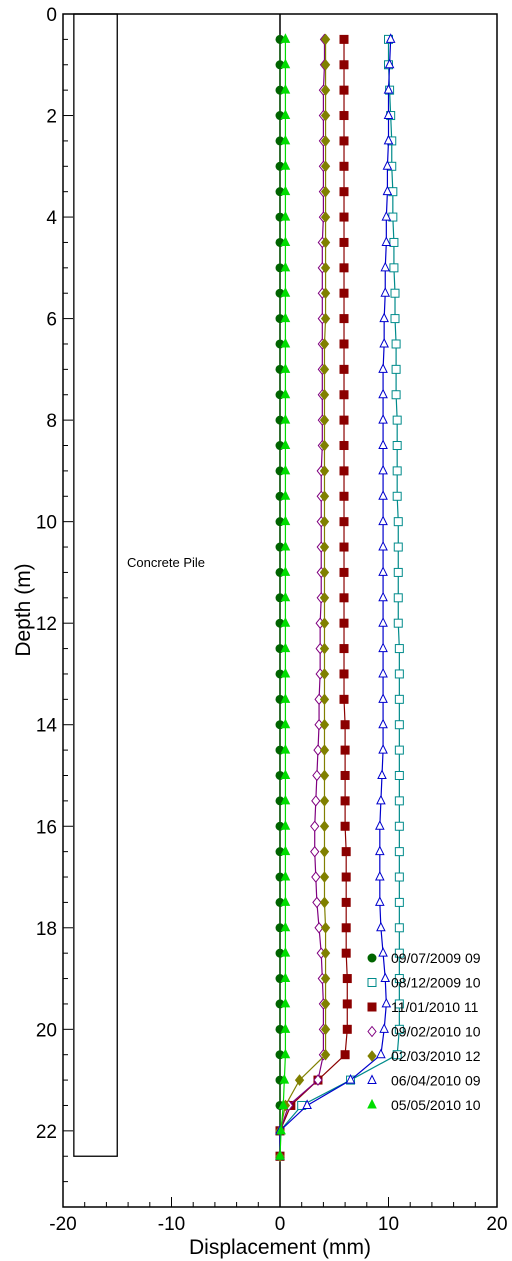 Image resolution: width=512 pixels, height=1261 pixels. Describe the element at coordinates (62, 1224) in the screenshot. I see `x-tick-label: -20` at that location.